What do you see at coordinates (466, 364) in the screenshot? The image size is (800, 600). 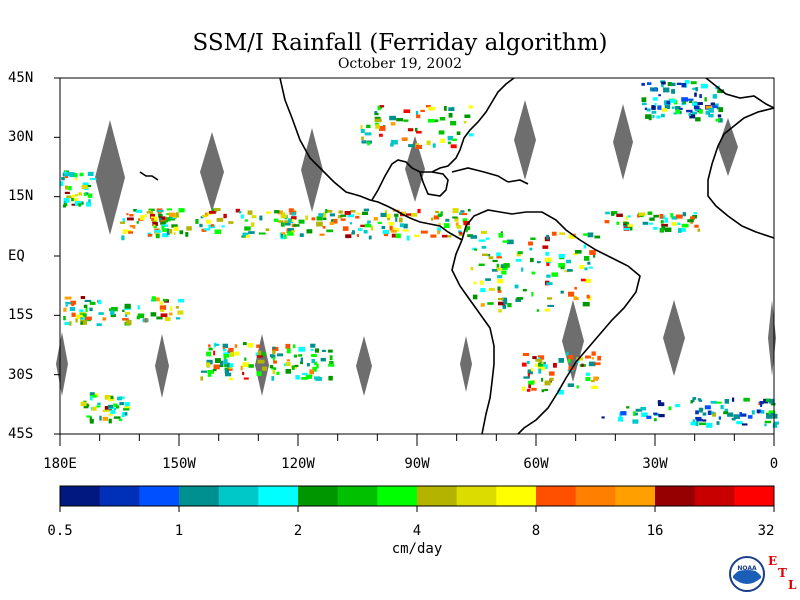 I see `swath-gap` at bounding box center [466, 364].